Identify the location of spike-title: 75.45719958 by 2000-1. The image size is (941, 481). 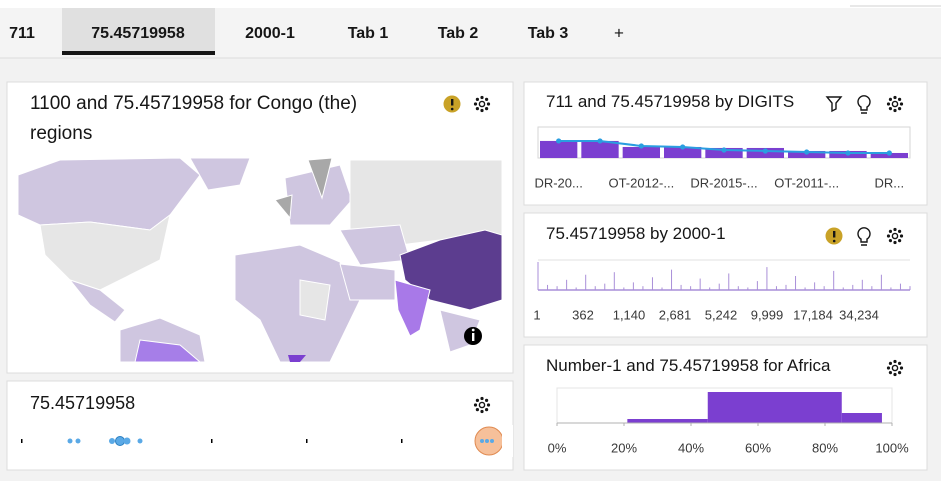
(636, 233).